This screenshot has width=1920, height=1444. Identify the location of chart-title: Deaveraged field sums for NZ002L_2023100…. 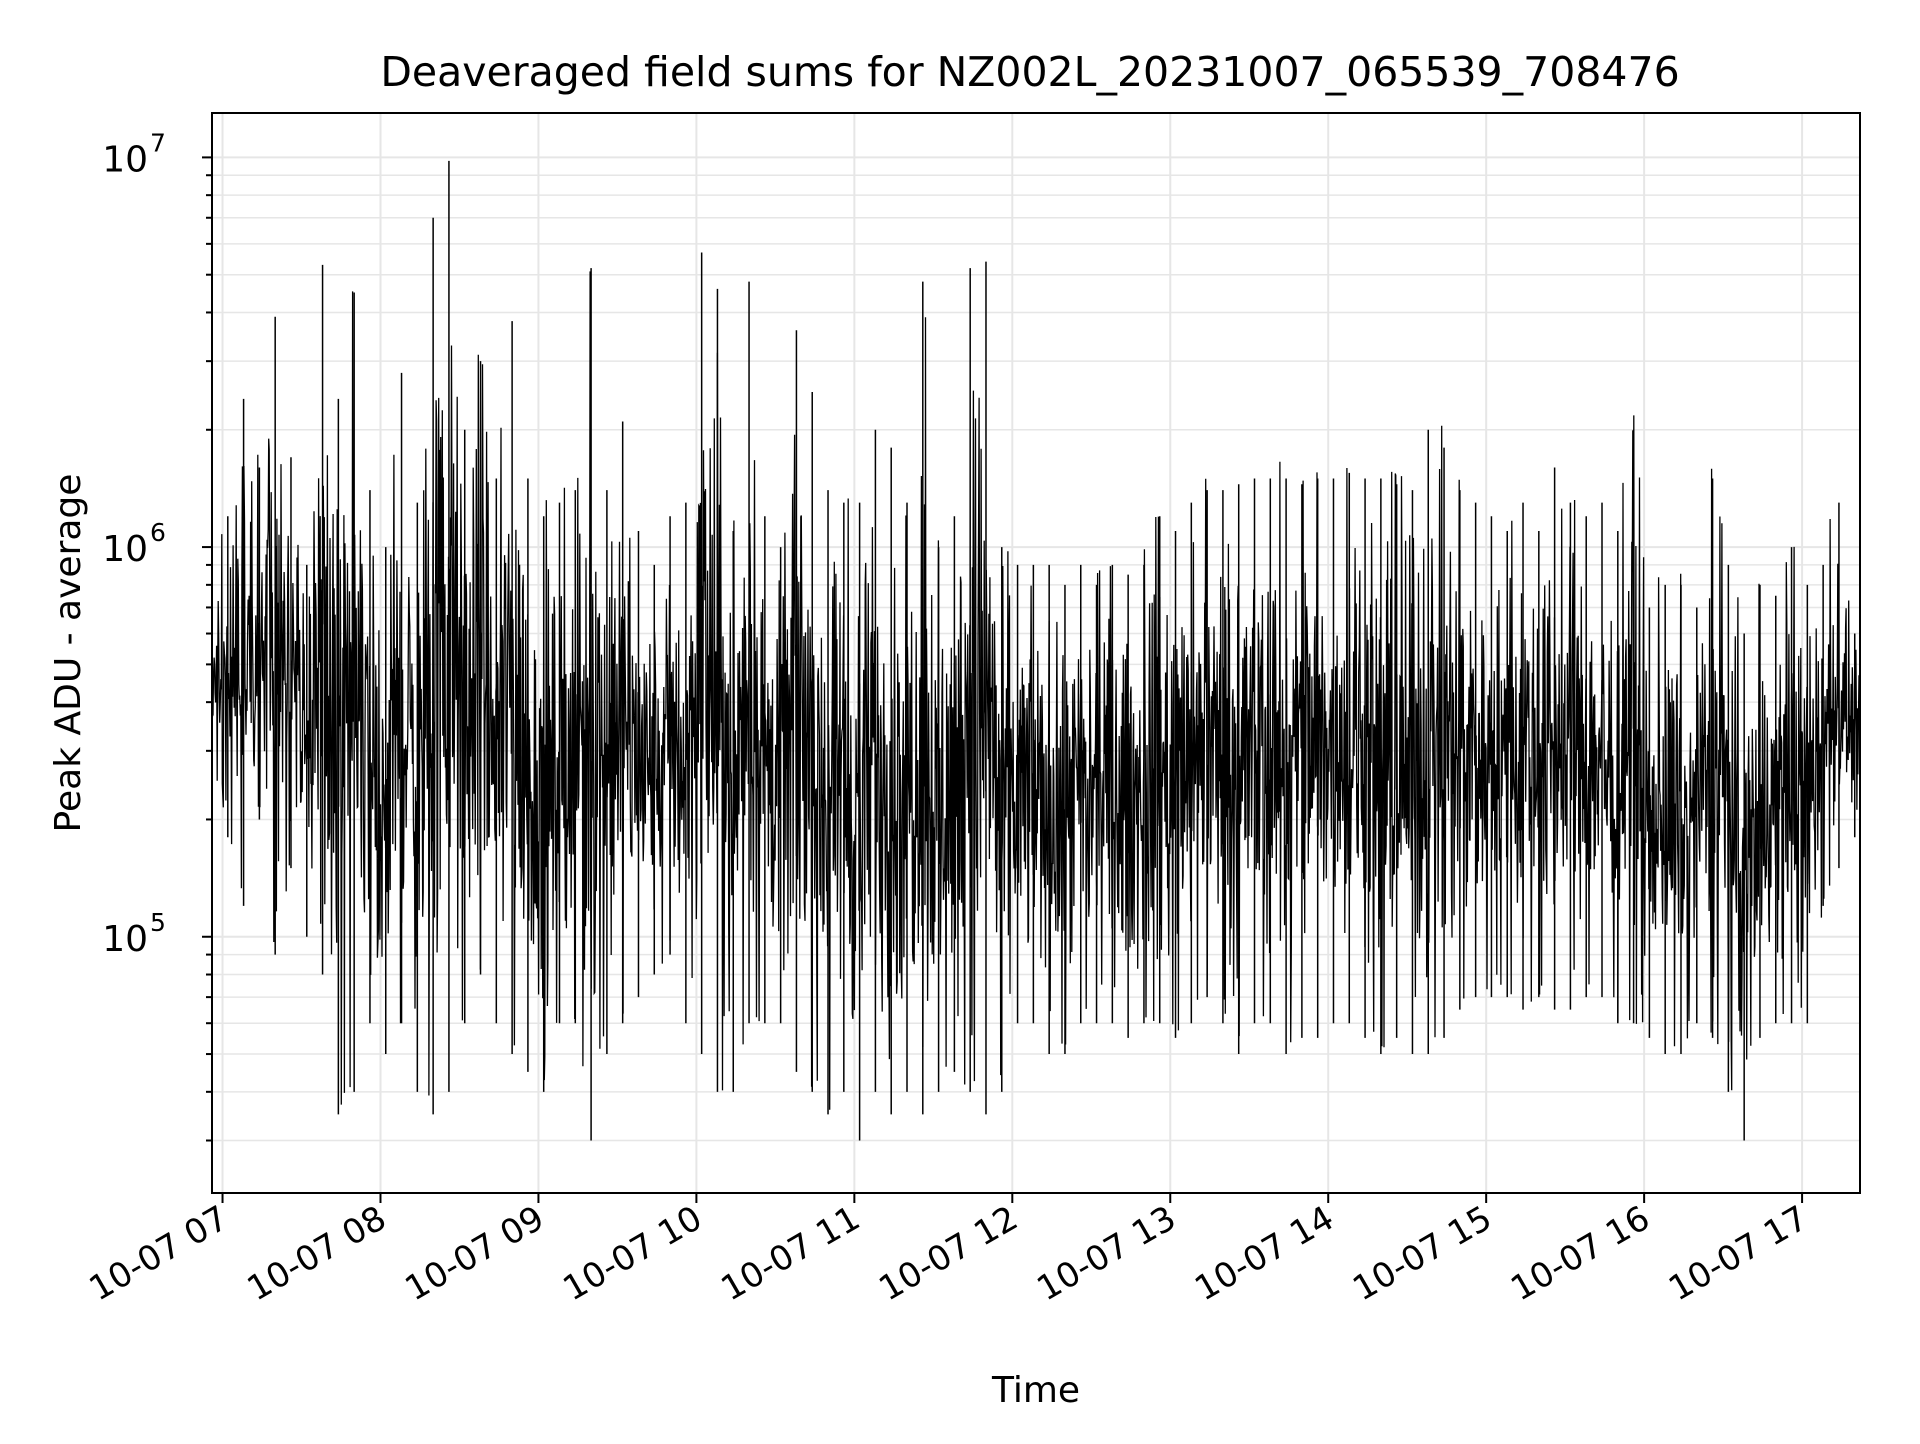
(1029, 72).